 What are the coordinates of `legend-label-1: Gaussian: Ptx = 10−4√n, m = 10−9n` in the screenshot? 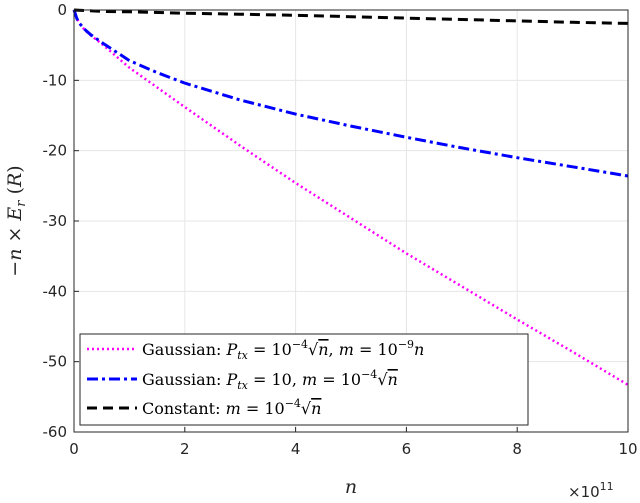 It's located at (283, 350).